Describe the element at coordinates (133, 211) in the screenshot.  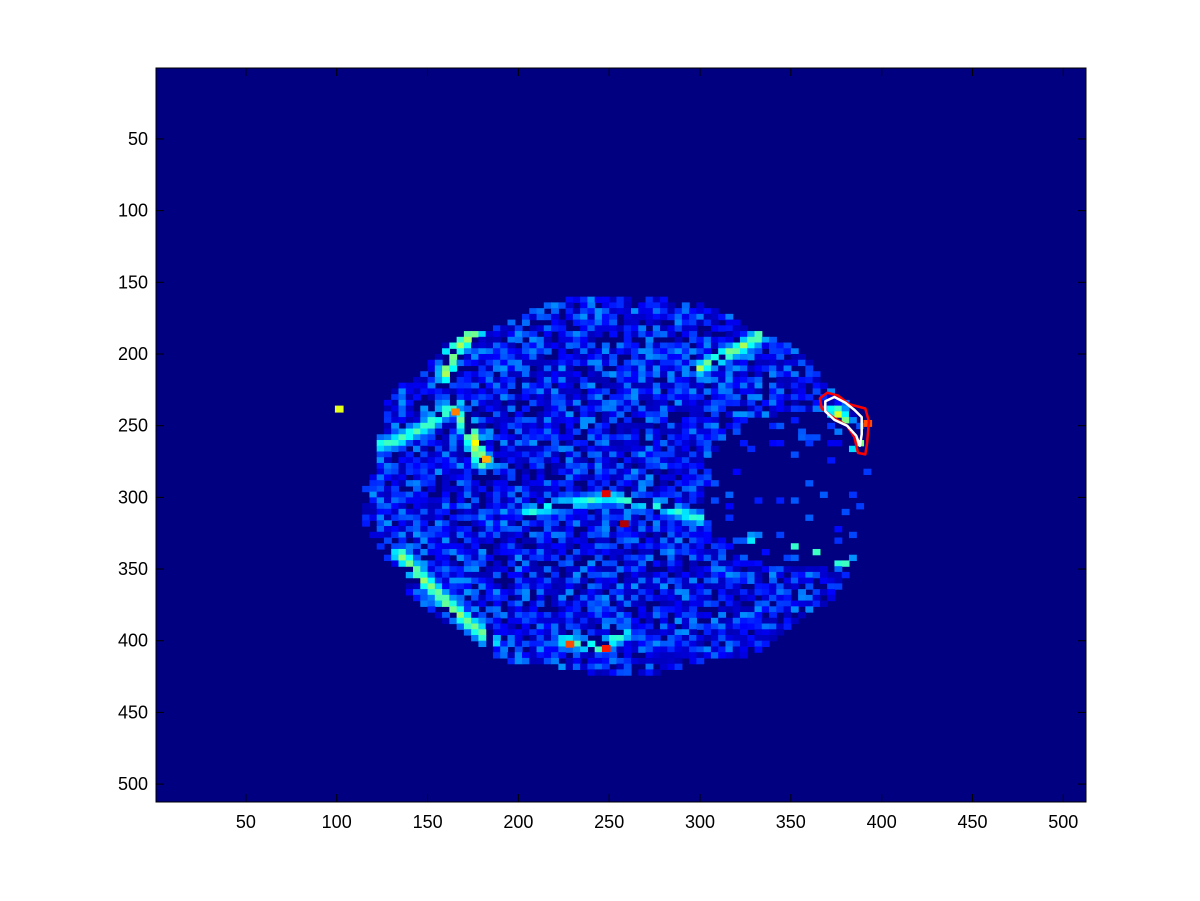
I see `y-tick-label: 100` at that location.